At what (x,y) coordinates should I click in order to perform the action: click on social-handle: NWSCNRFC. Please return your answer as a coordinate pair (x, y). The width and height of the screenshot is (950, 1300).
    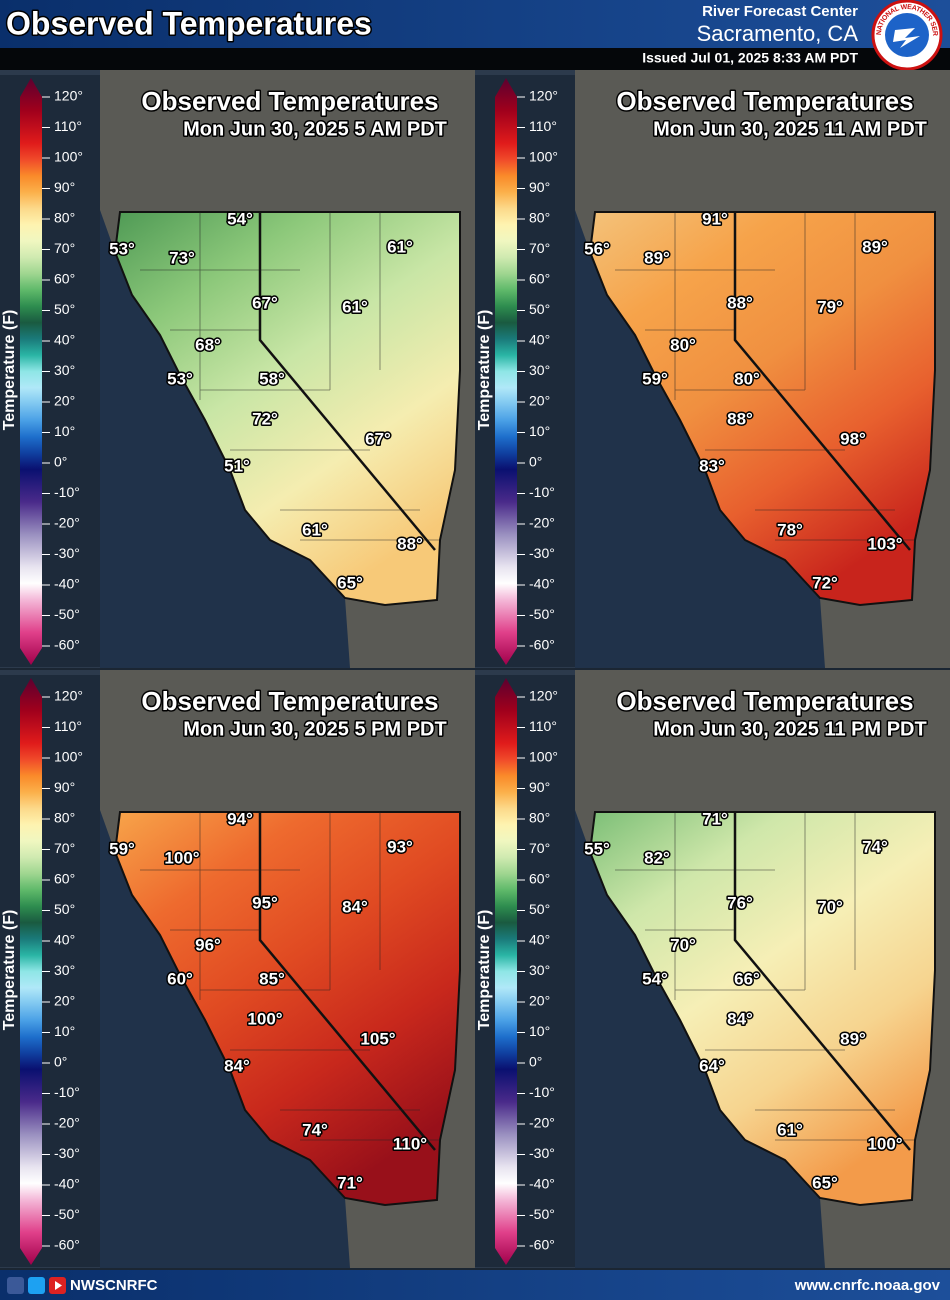
    Looking at the image, I should click on (114, 1285).